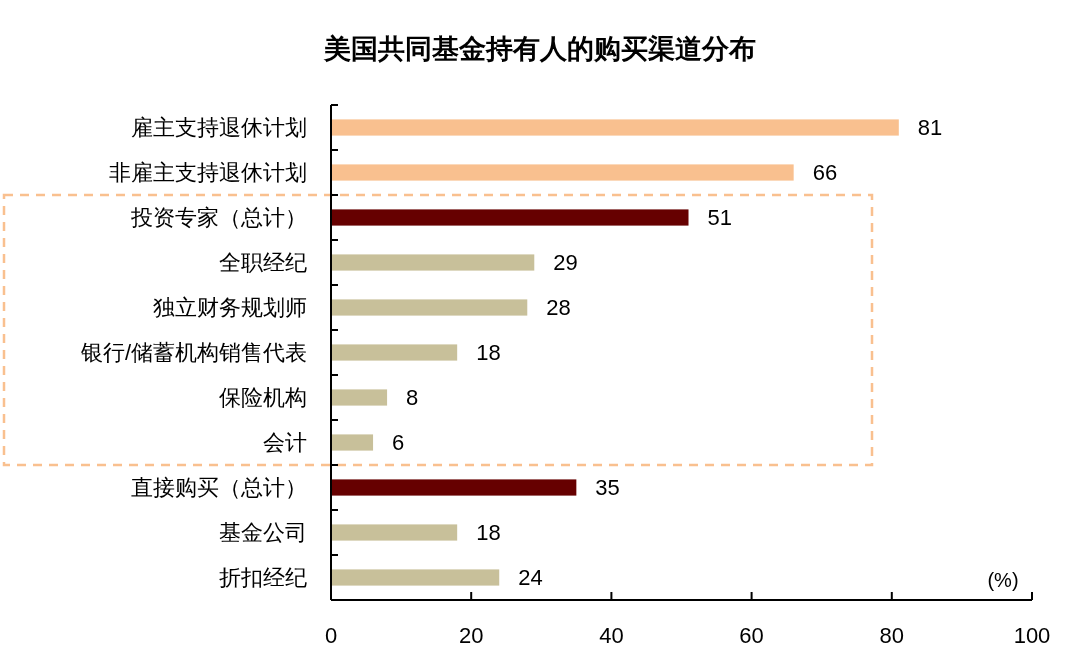  What do you see at coordinates (539, 49) in the screenshot?
I see `chart-title: 美国共同基金持有人的购买渠道分布` at bounding box center [539, 49].